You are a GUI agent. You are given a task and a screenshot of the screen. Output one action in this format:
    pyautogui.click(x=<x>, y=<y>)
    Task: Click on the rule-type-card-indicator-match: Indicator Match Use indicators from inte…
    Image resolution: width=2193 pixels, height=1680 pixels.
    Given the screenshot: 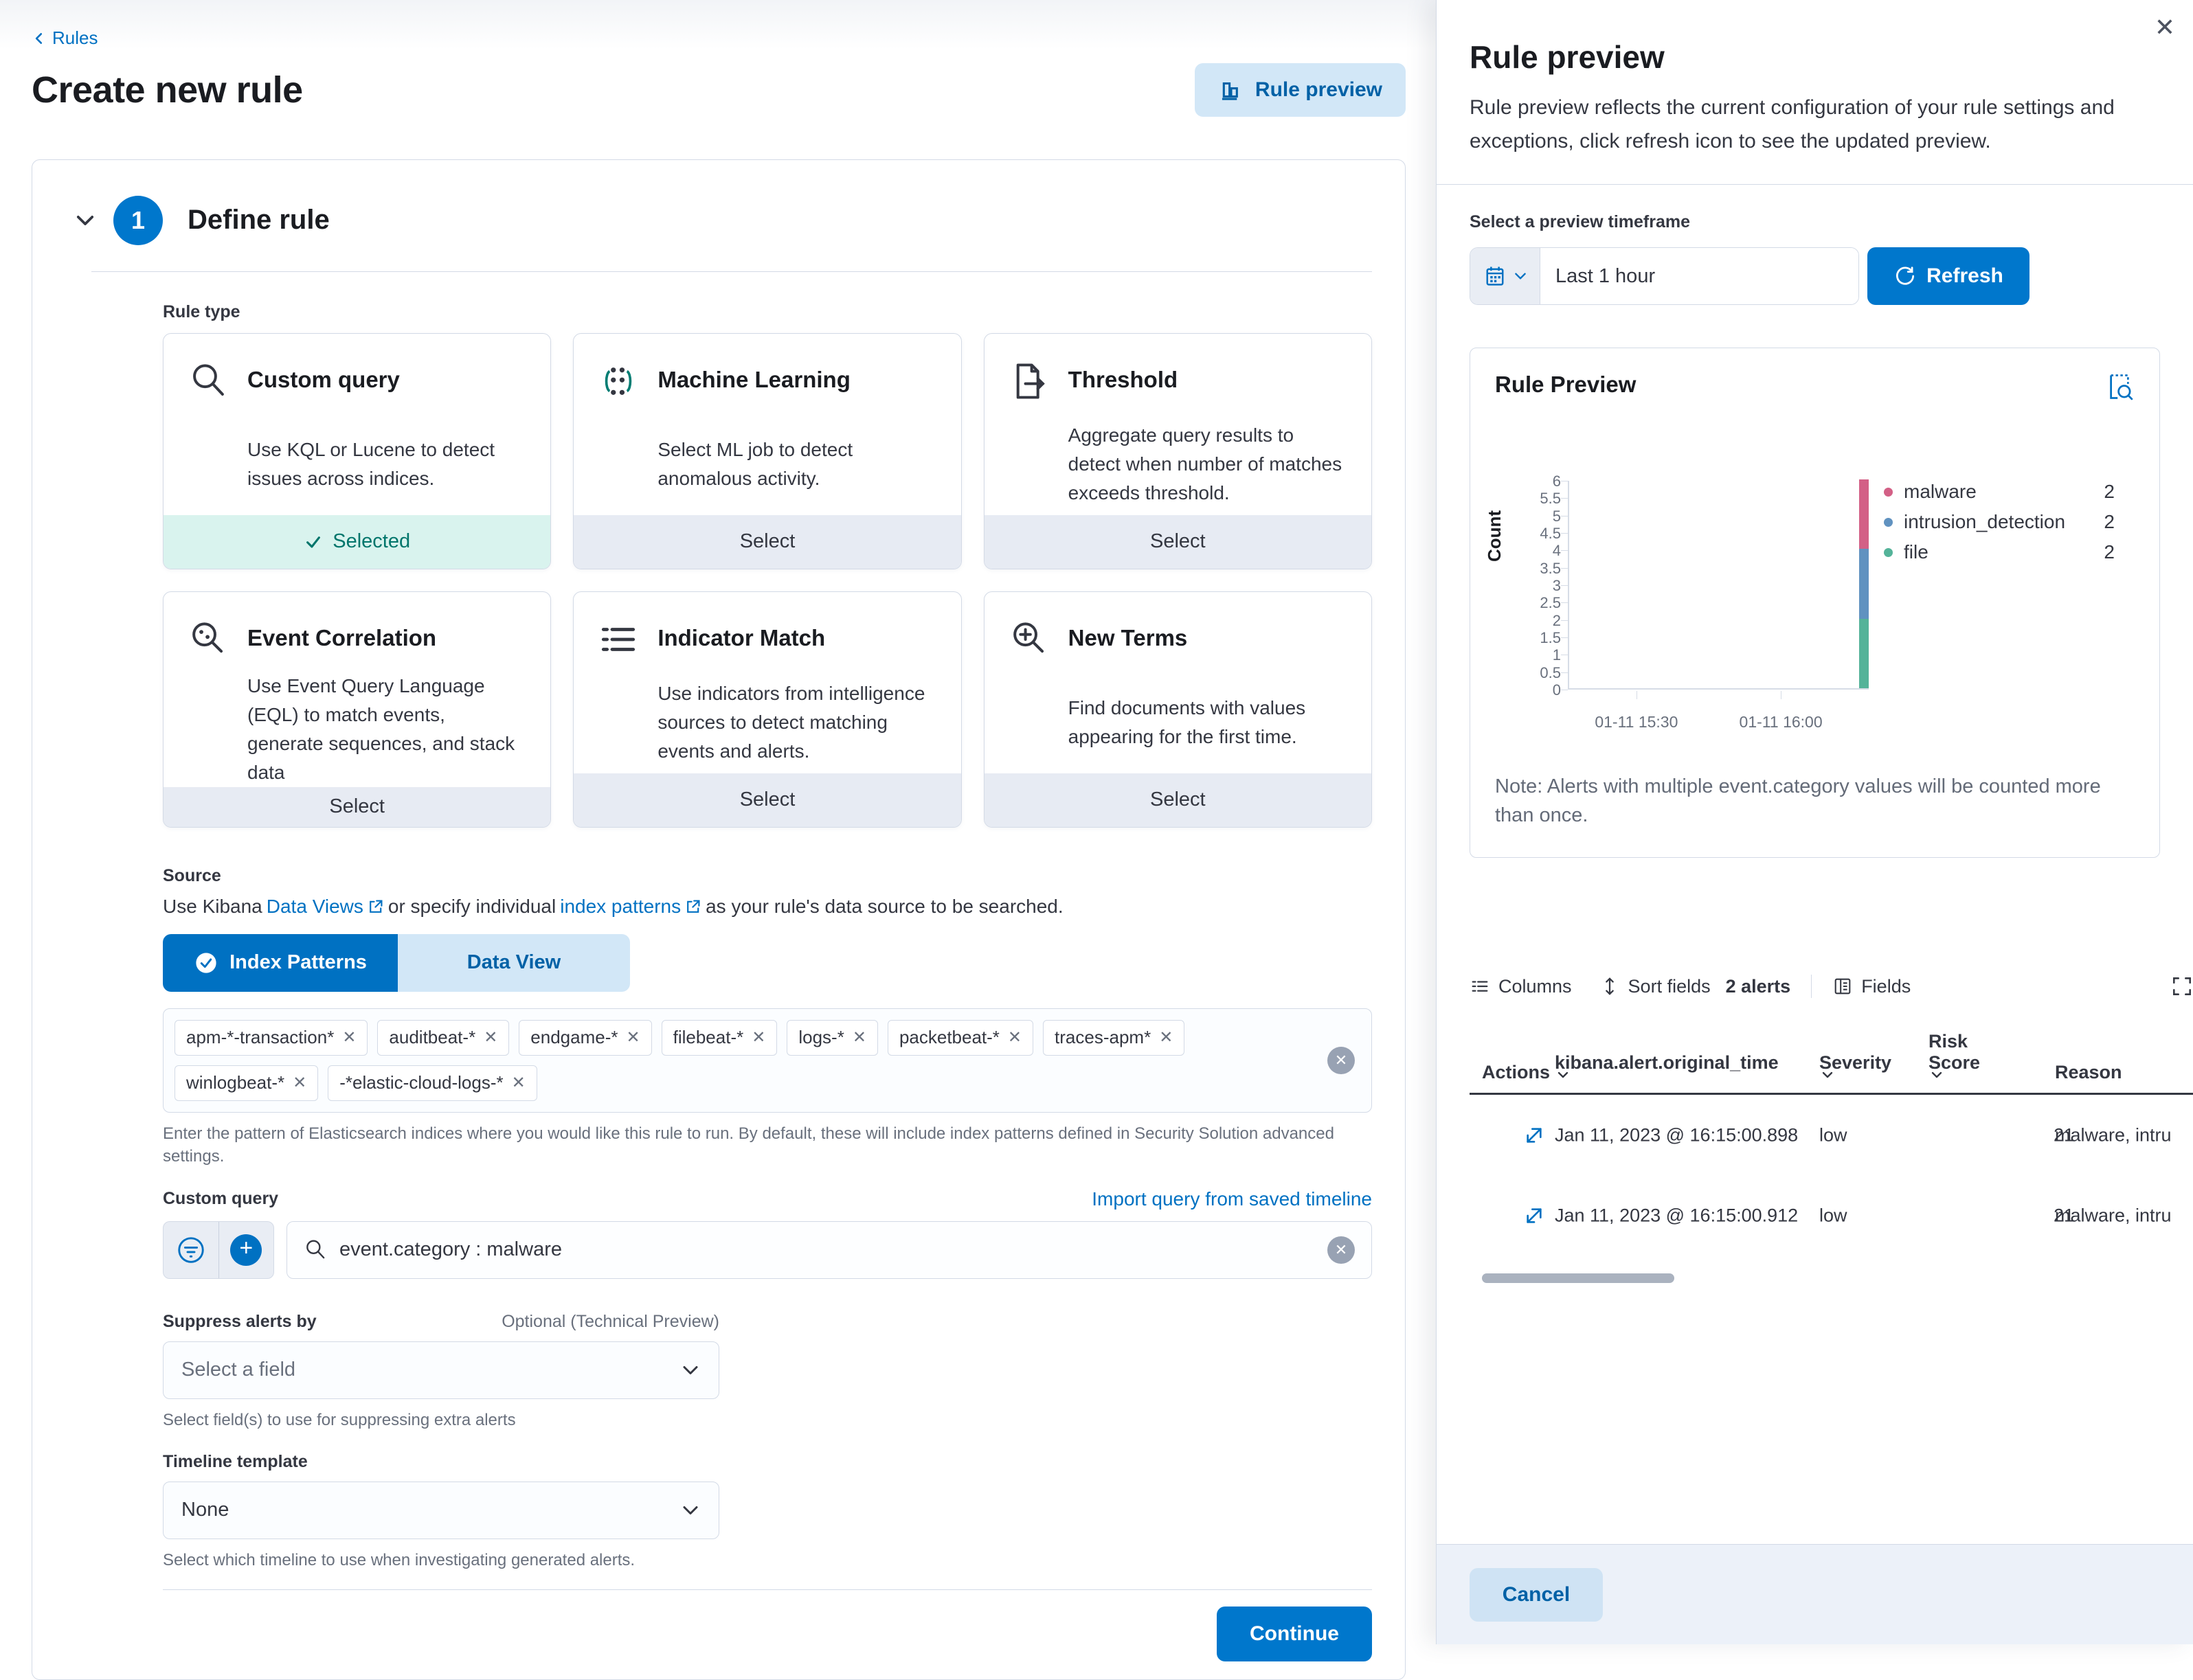 What is the action you would take?
    pyautogui.click(x=767, y=709)
    